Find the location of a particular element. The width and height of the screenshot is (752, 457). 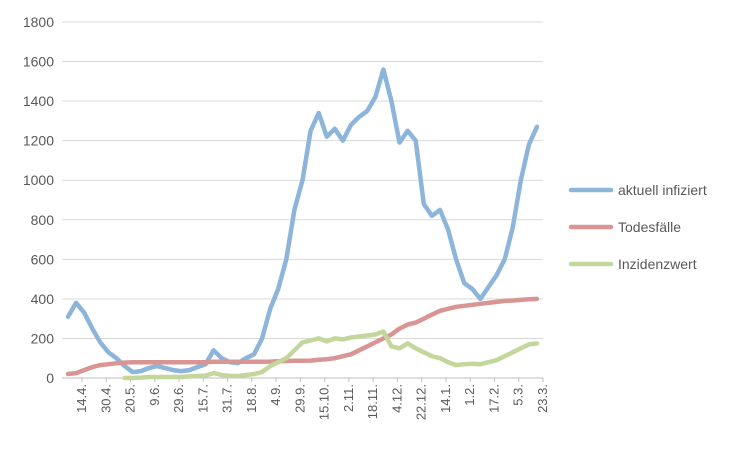

x-tick-label: 5.3. is located at coordinates (518, 395).